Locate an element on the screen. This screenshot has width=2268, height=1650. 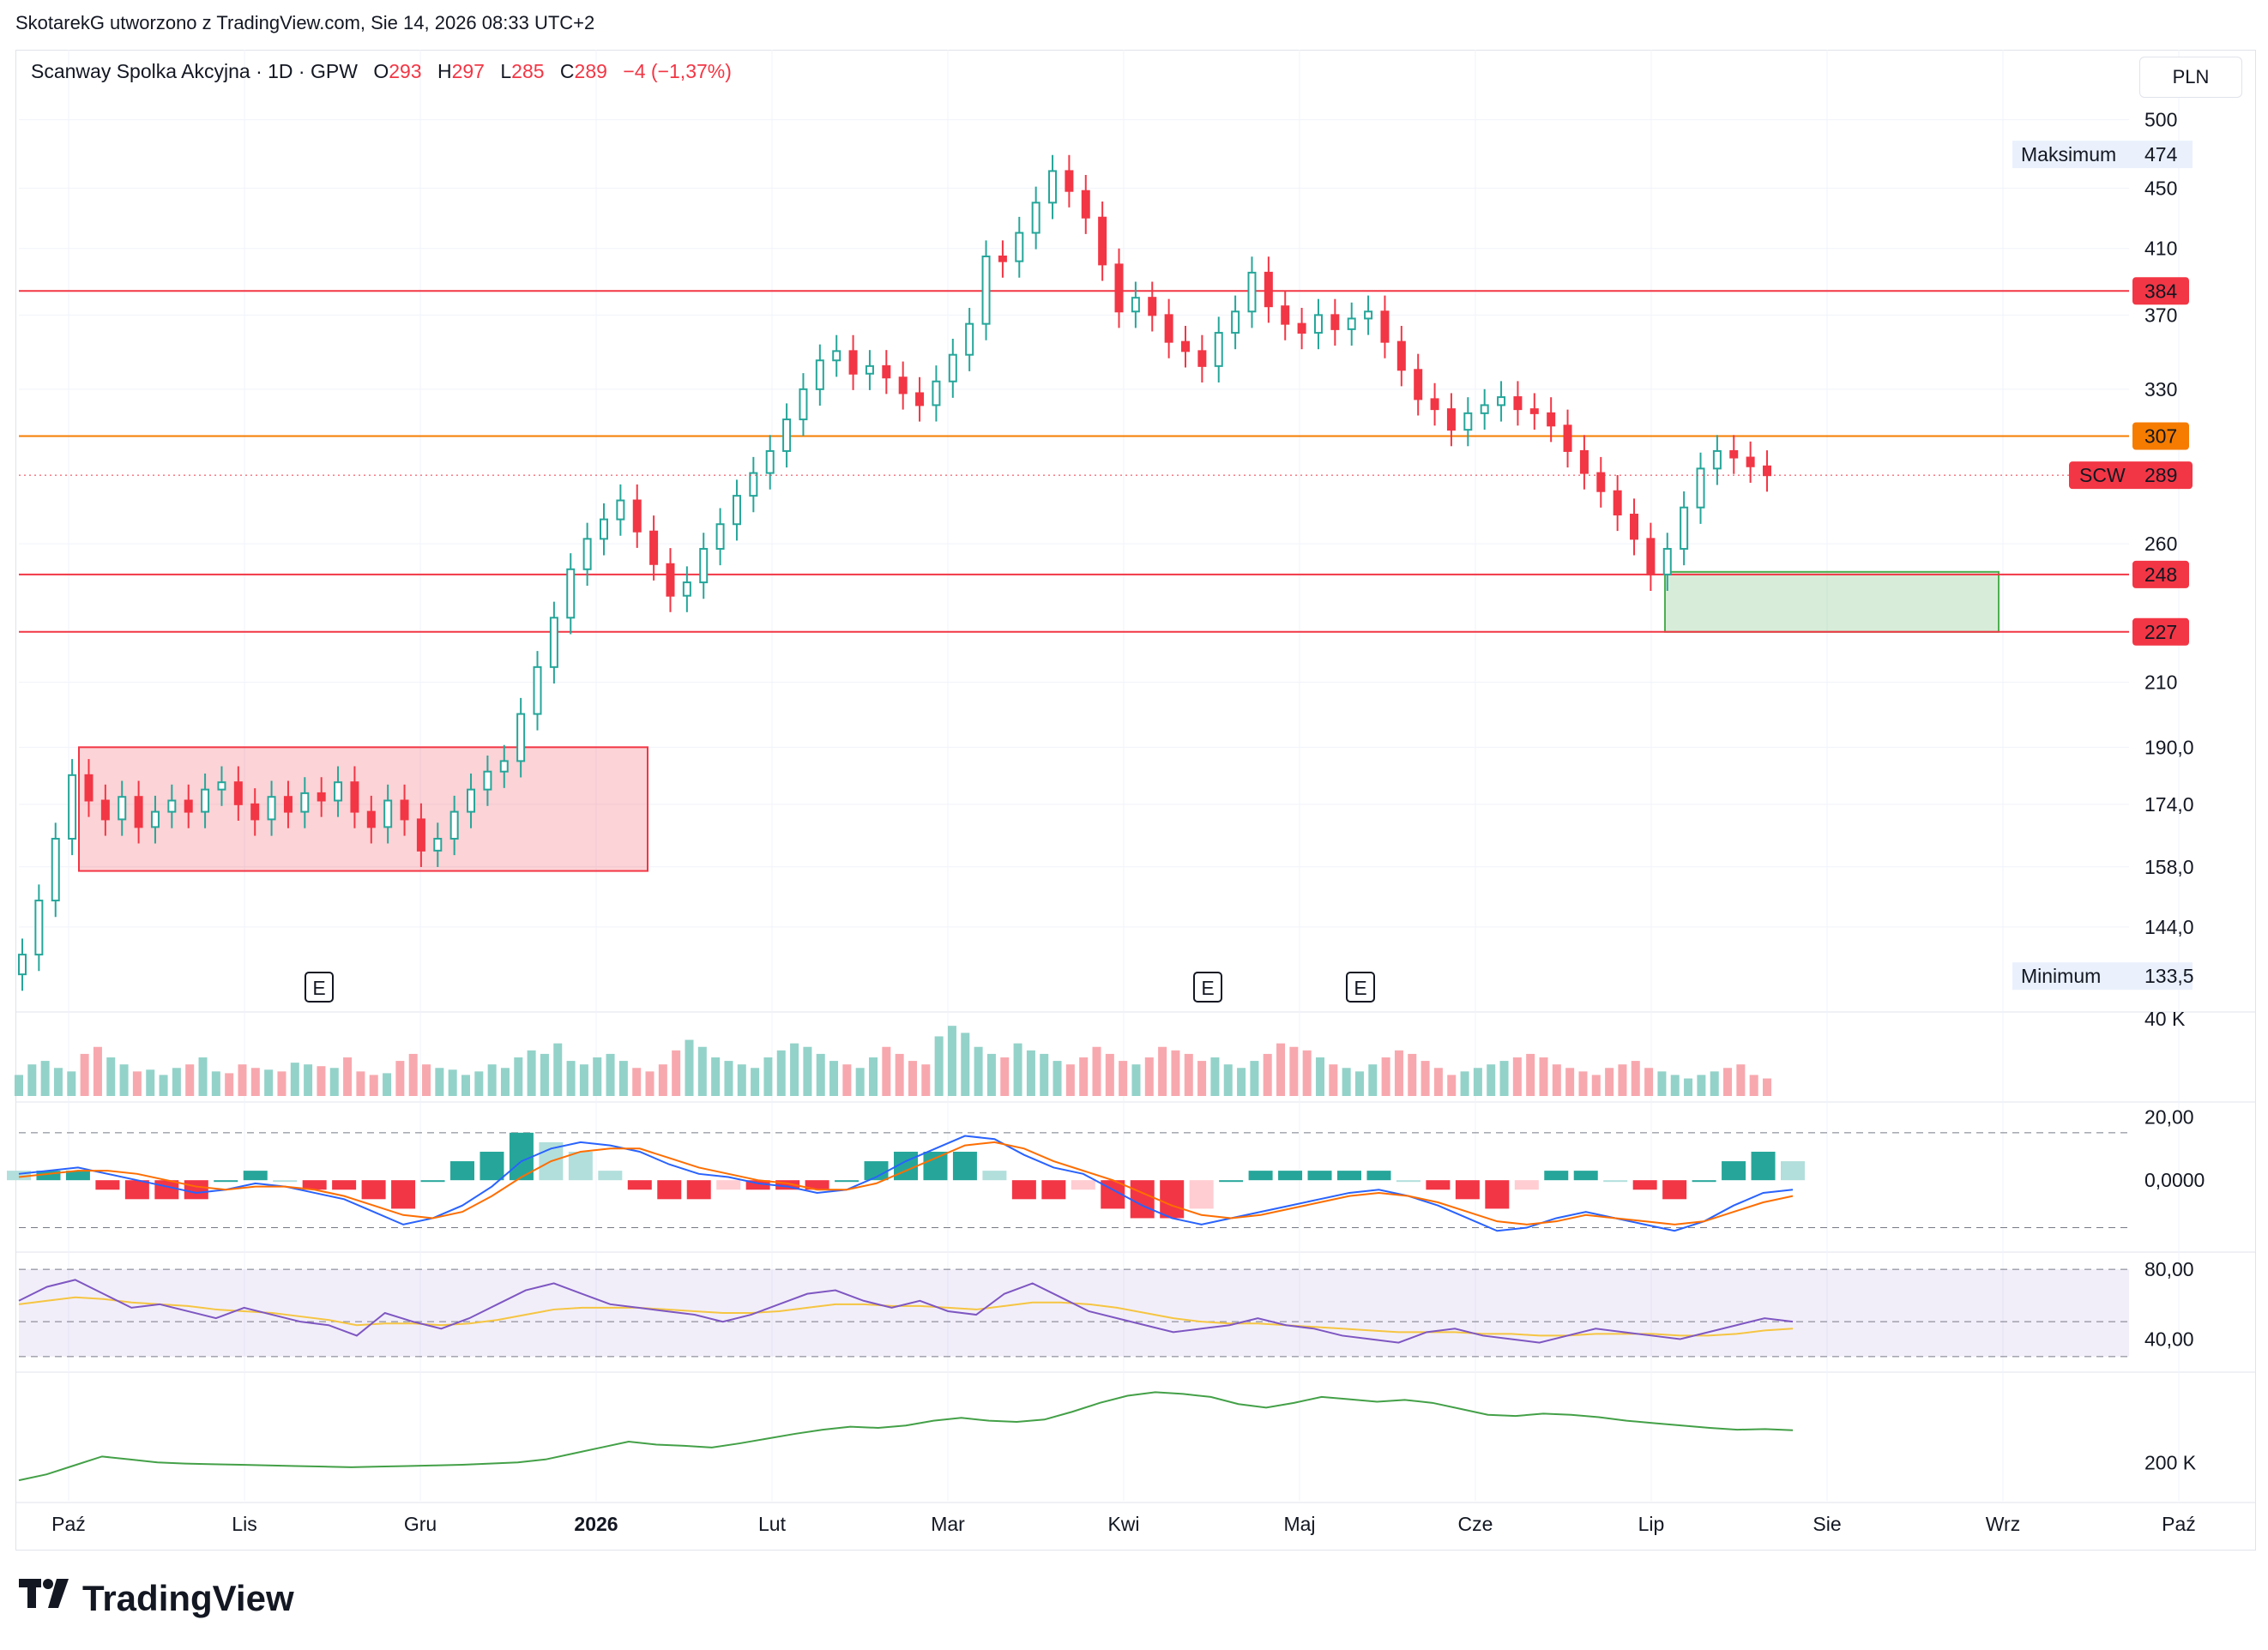
tradingview-logo: TradingView is located at coordinates (157, 1598).